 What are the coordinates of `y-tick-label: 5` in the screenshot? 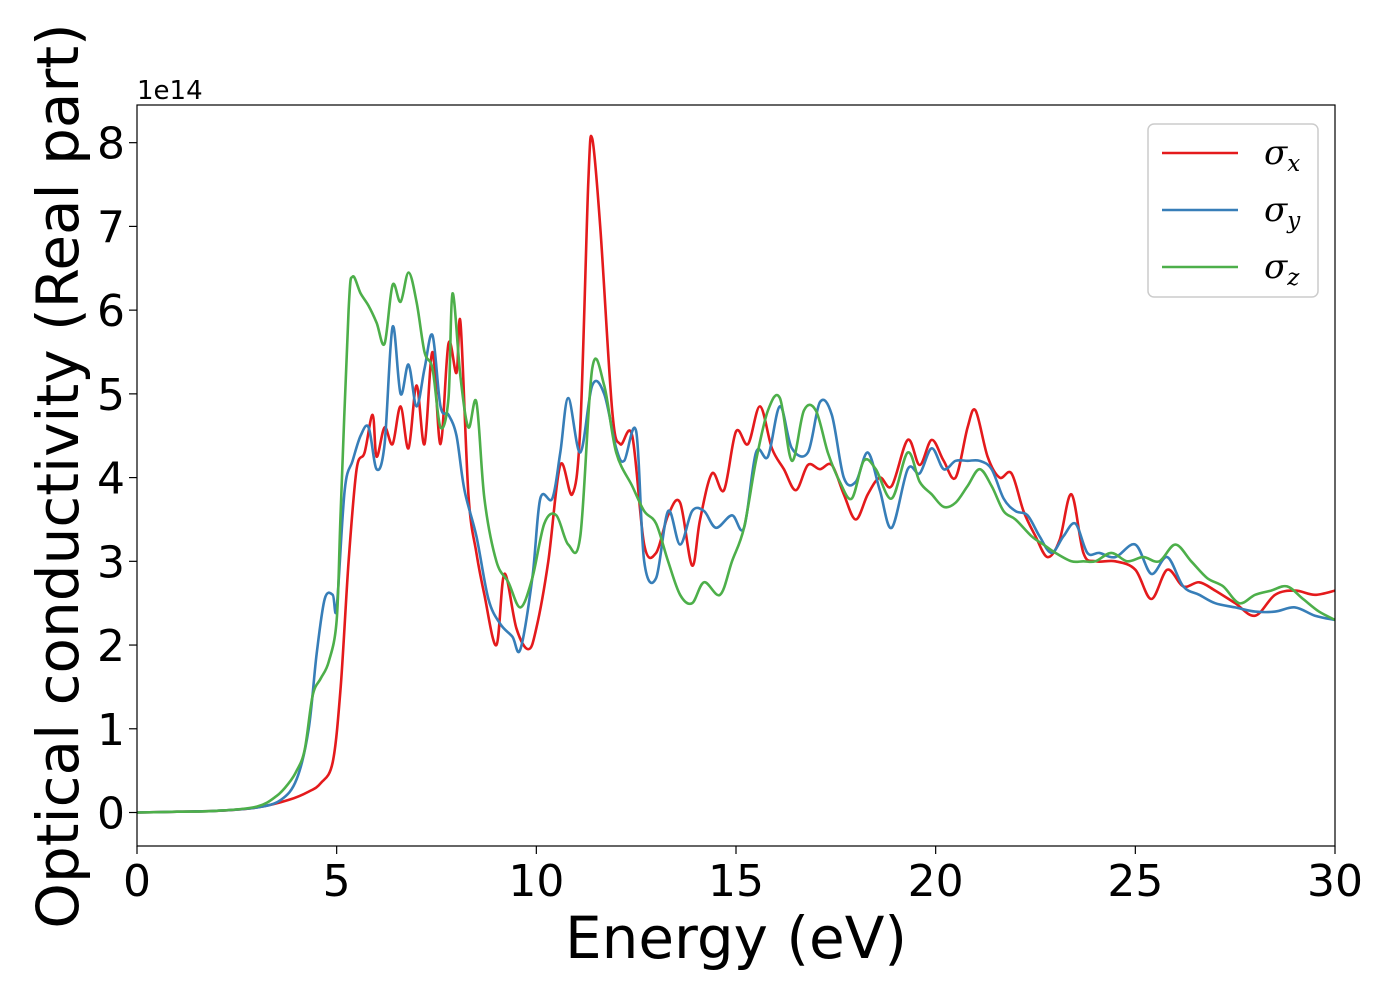 It's located at (111, 395).